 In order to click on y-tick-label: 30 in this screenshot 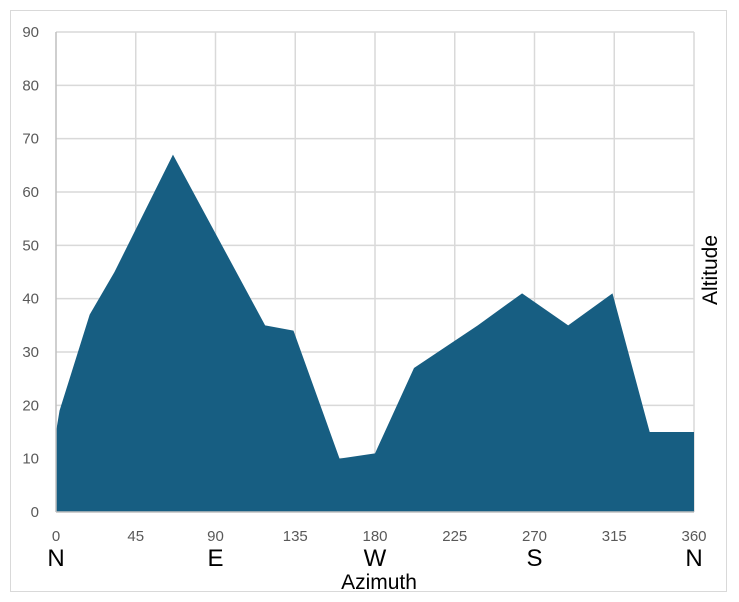, I will do `click(30, 352)`.